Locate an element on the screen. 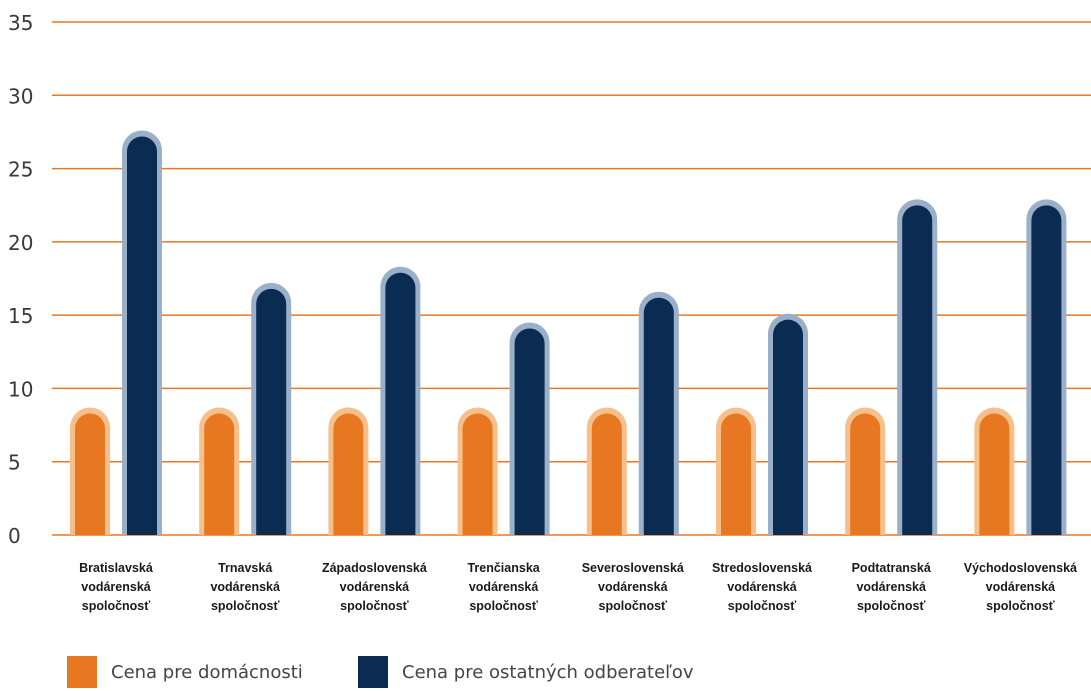 The image size is (1091, 691). legend-item-households: Cena pre domácnosti is located at coordinates (185, 672).